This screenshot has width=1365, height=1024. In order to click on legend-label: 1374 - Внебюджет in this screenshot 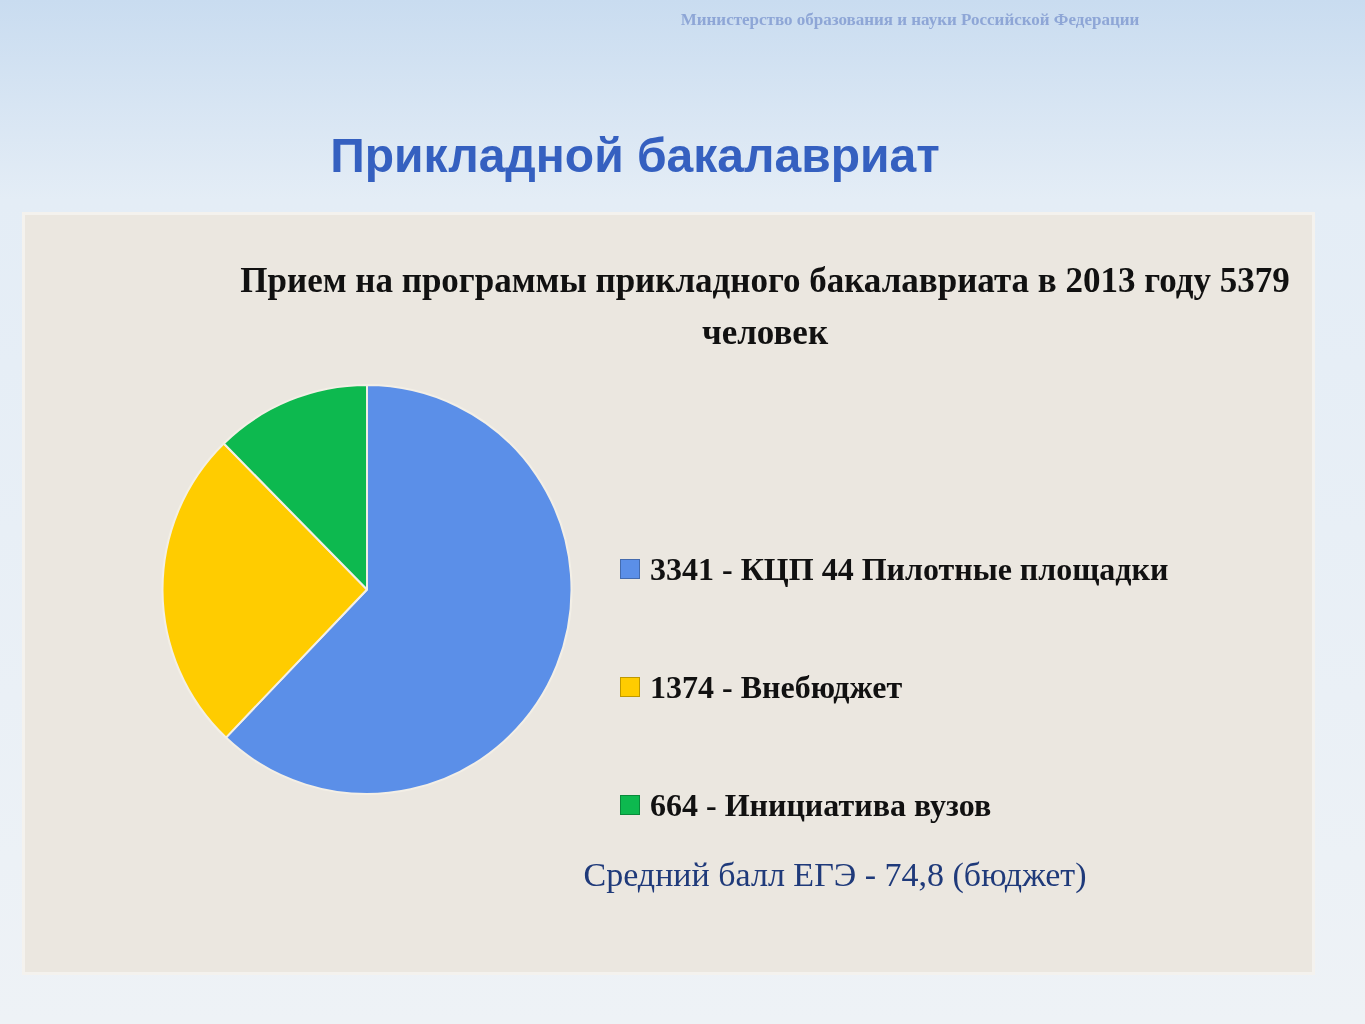, I will do `click(776, 687)`.